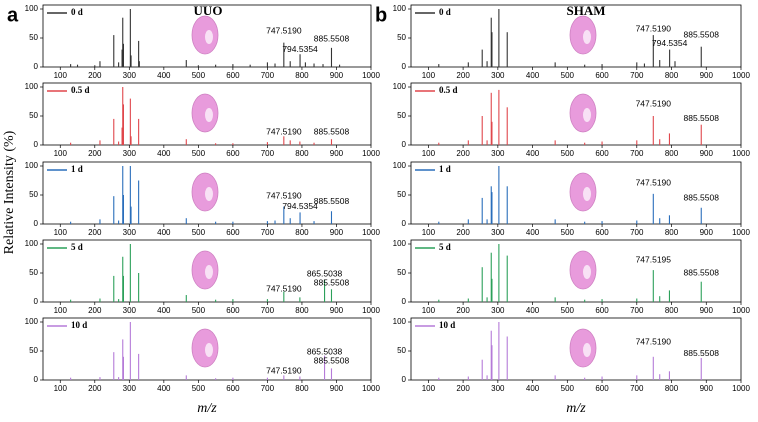 The width and height of the screenshot is (758, 422). I want to click on peak-annotation: 747.5195, so click(654, 259).